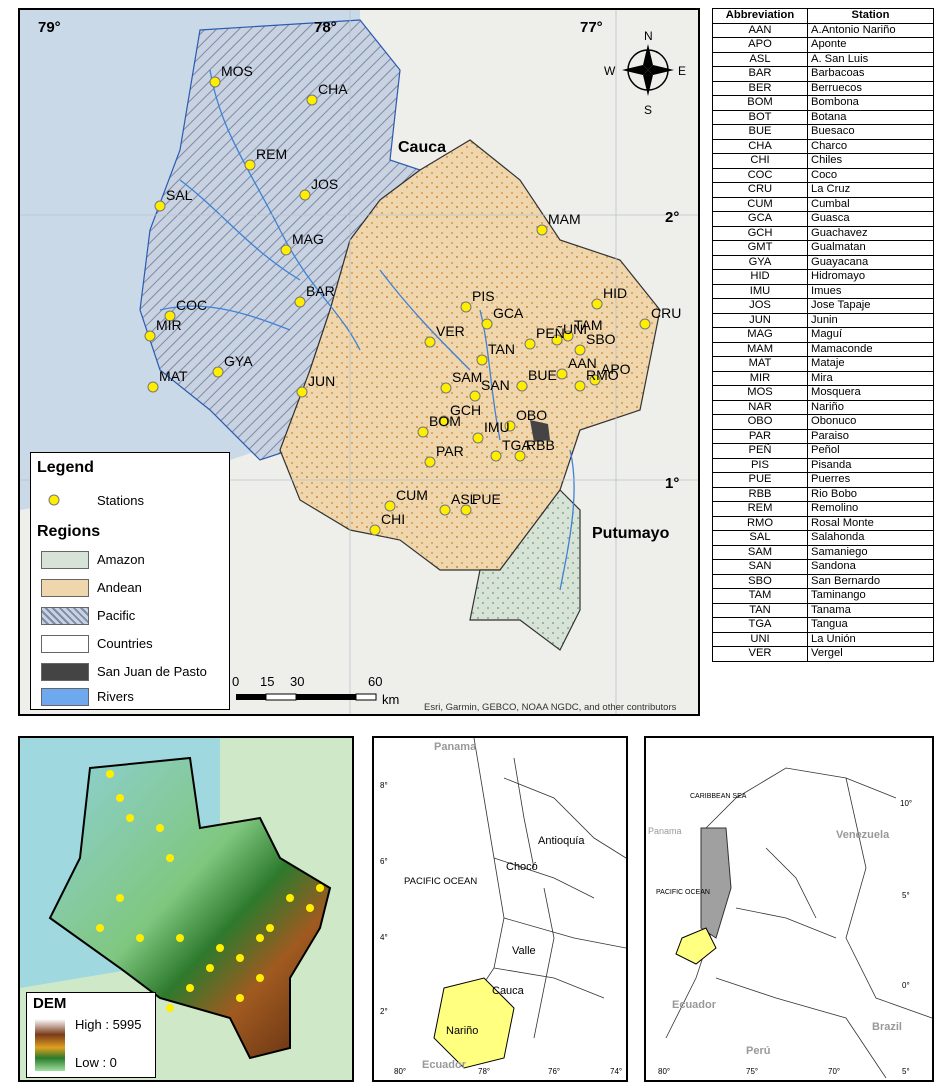 The height and width of the screenshot is (1089, 944). What do you see at coordinates (823, 349) in the screenshot?
I see `table-row: MAM Mamaconde` at bounding box center [823, 349].